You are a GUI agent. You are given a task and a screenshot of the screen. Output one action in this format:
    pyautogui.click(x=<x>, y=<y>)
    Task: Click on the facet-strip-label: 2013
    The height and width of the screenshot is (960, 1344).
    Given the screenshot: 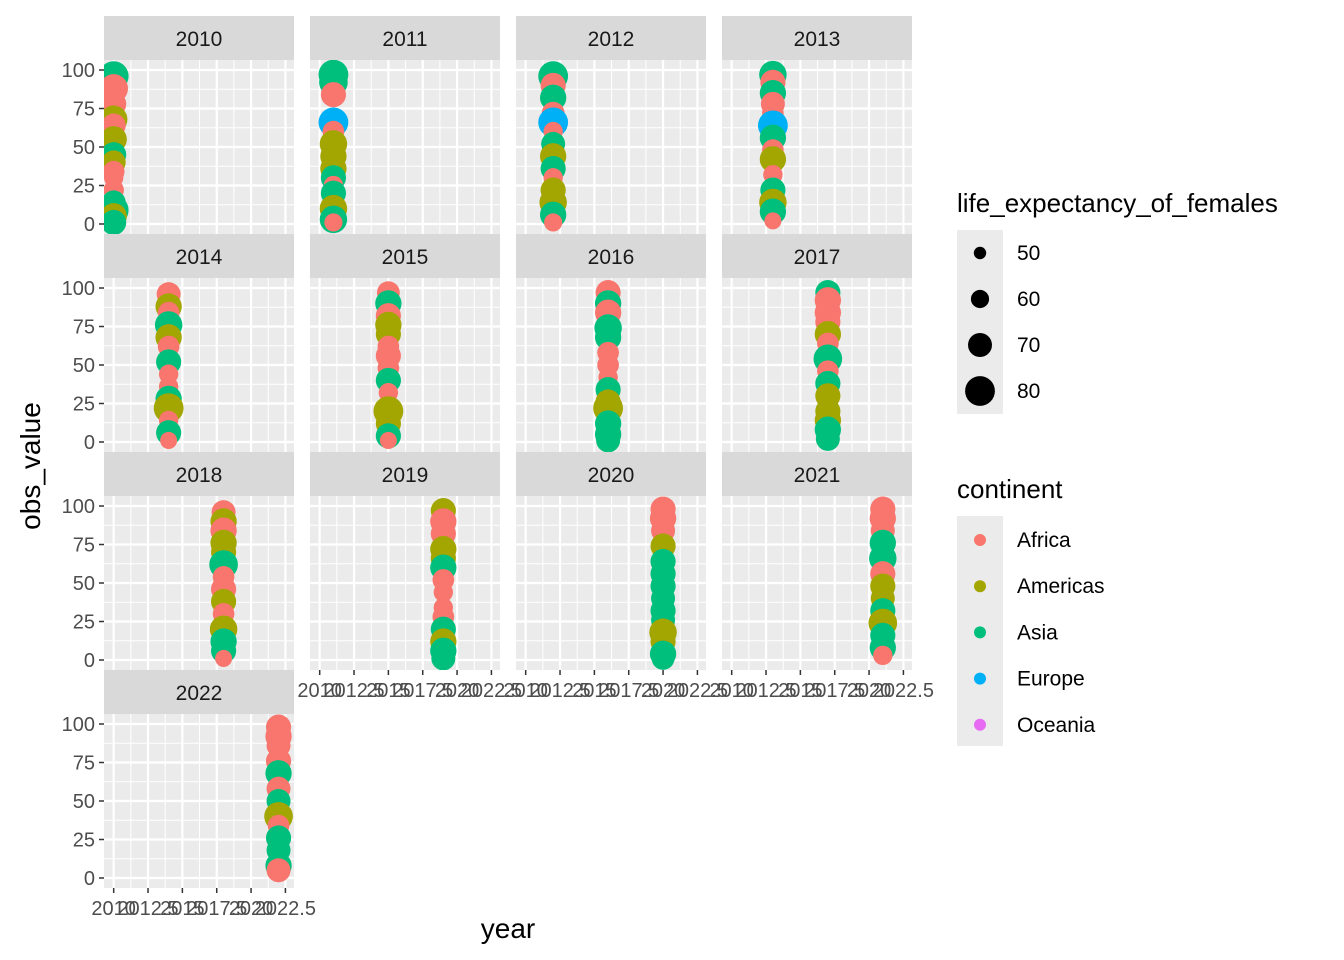 What is the action you would take?
    pyautogui.click(x=817, y=39)
    